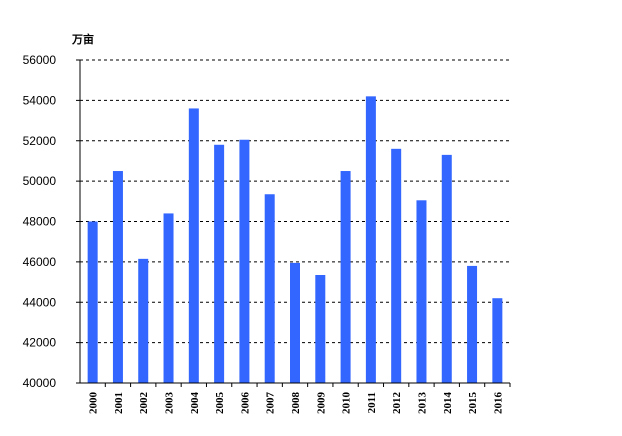 The image size is (622, 436). What do you see at coordinates (320, 328) in the screenshot?
I see `bar-2009` at bounding box center [320, 328].